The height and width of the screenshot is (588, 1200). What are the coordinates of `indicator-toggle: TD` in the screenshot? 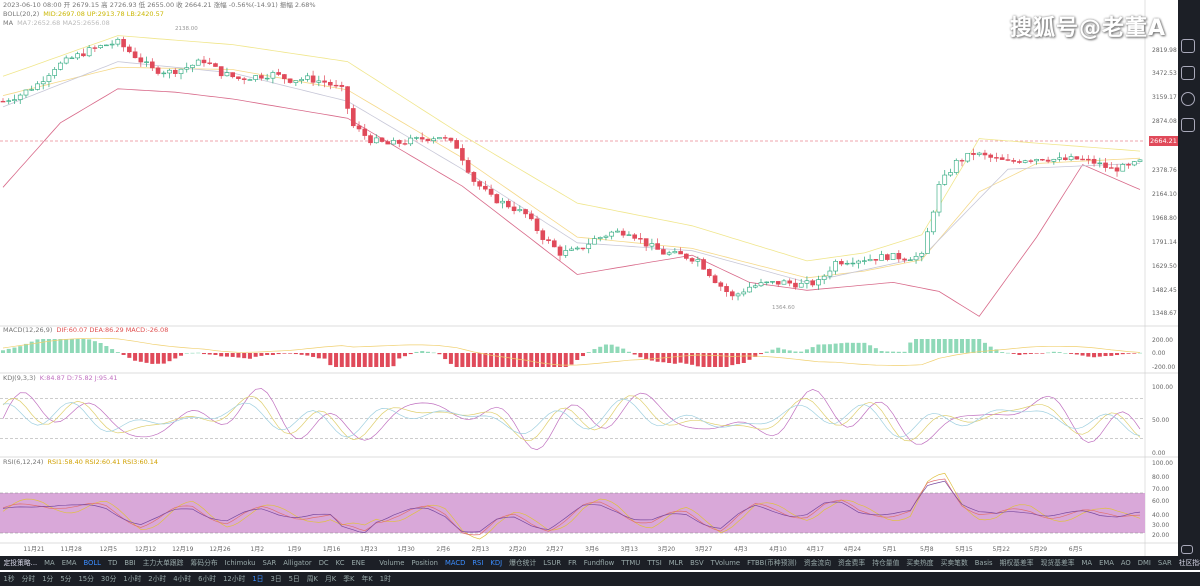 It's located at (112, 563).